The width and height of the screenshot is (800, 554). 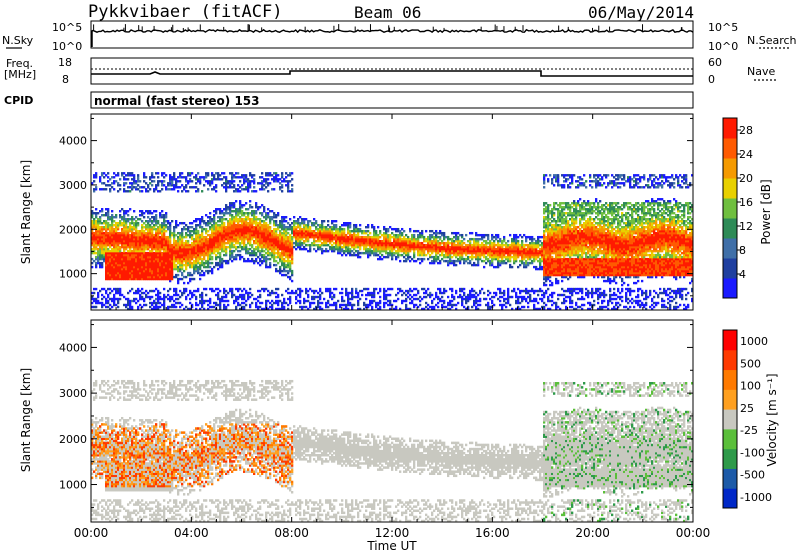 What do you see at coordinates (390, 71) in the screenshot?
I see `freq-panel: Freq. [MHz] 18 8 60 0 Nave` at bounding box center [390, 71].